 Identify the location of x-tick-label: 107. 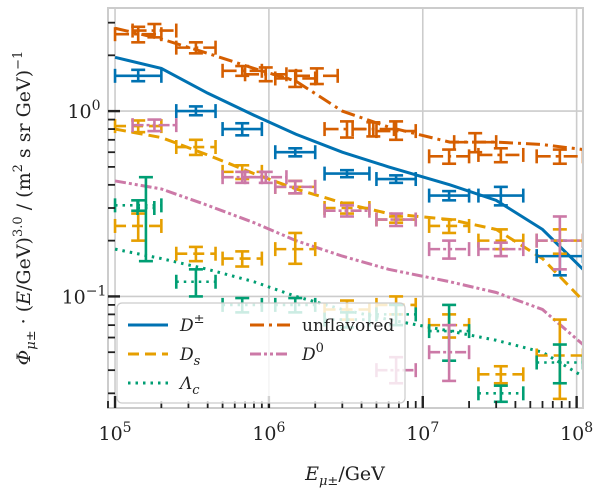
(422, 432).